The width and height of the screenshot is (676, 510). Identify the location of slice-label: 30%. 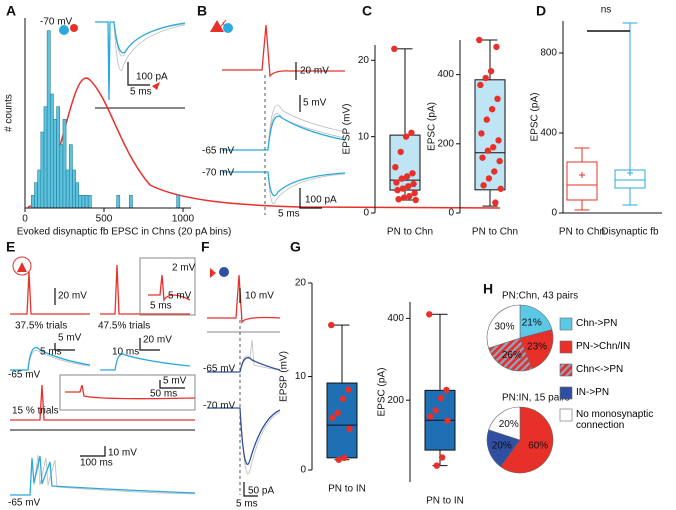
(505, 326).